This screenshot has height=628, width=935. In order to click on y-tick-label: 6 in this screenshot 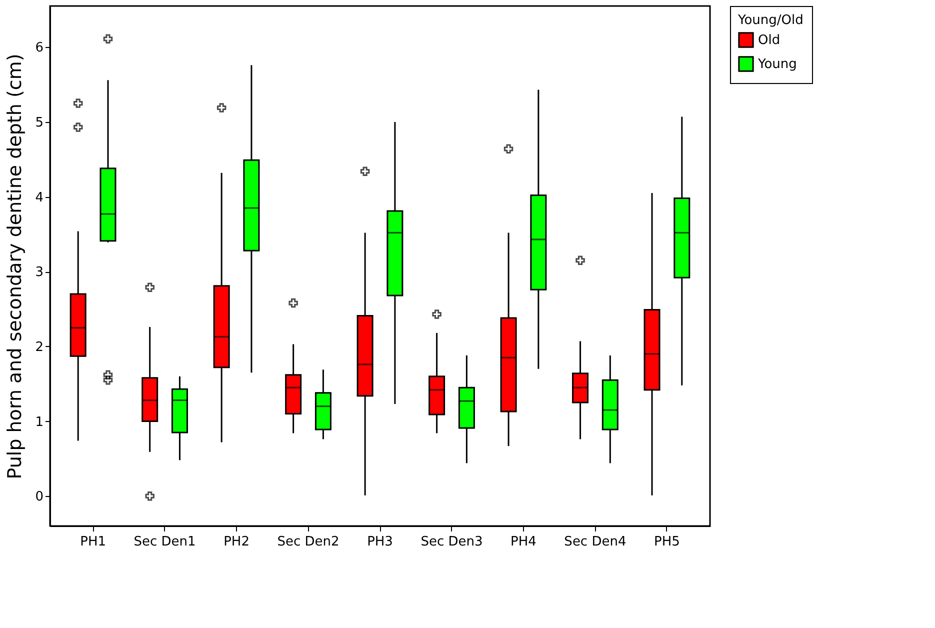, I will do `click(39, 48)`.